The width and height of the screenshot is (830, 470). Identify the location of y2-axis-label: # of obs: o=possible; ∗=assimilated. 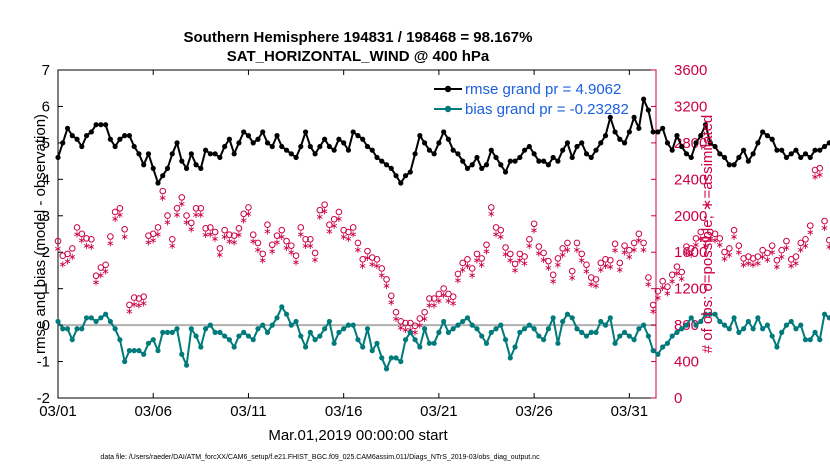
(707, 234).